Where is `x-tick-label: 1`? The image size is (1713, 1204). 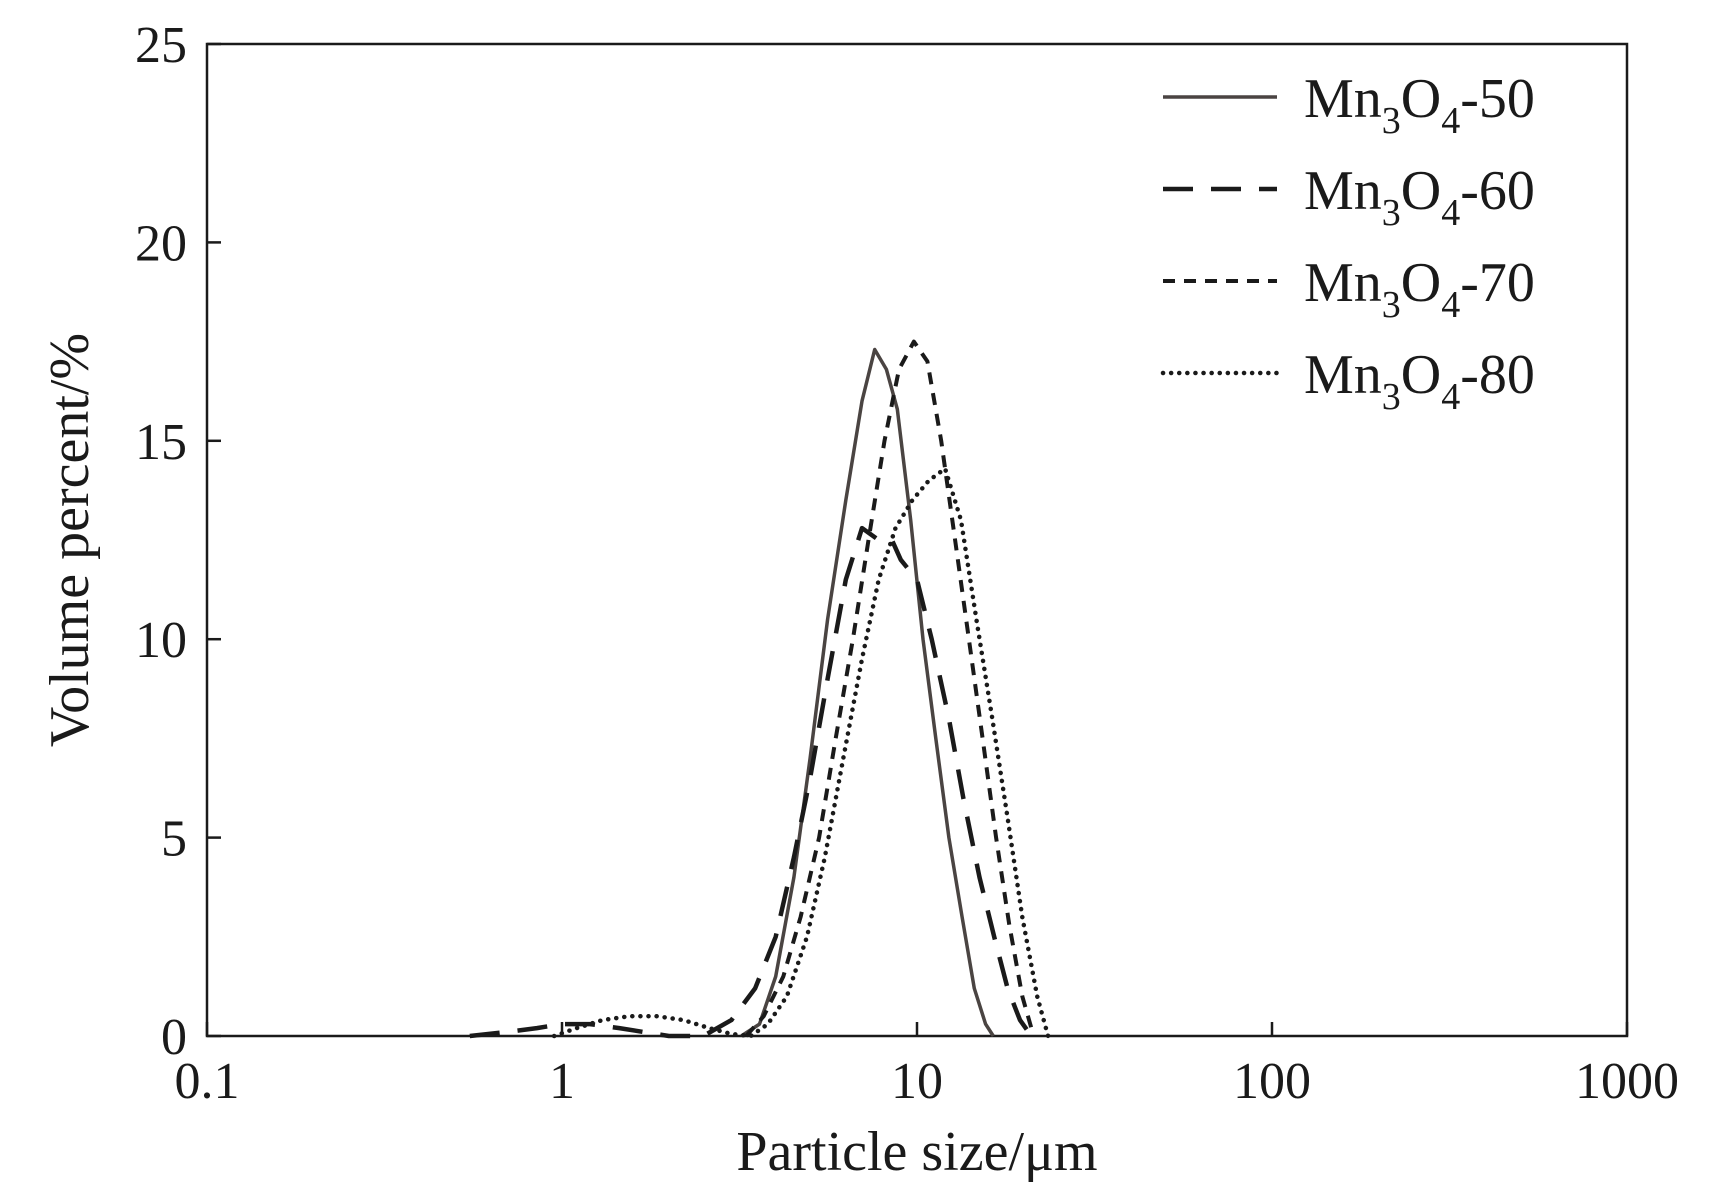 x-tick-label: 1 is located at coordinates (562, 1081).